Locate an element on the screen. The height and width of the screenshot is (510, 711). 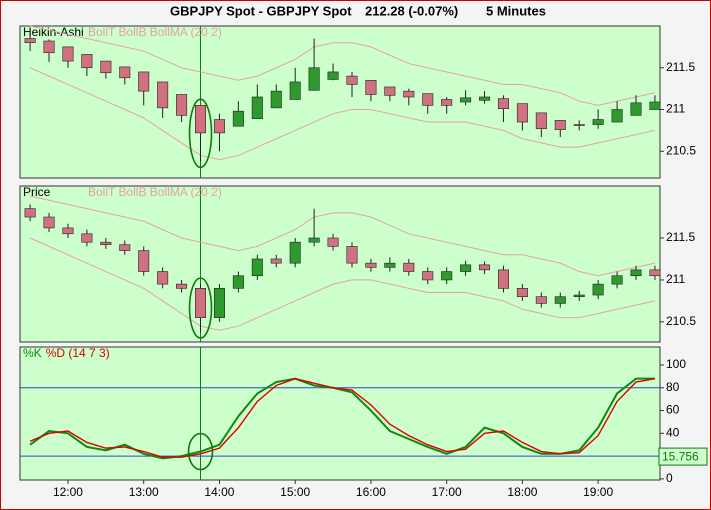
x-tick-label: 17:00 is located at coordinates (447, 492).